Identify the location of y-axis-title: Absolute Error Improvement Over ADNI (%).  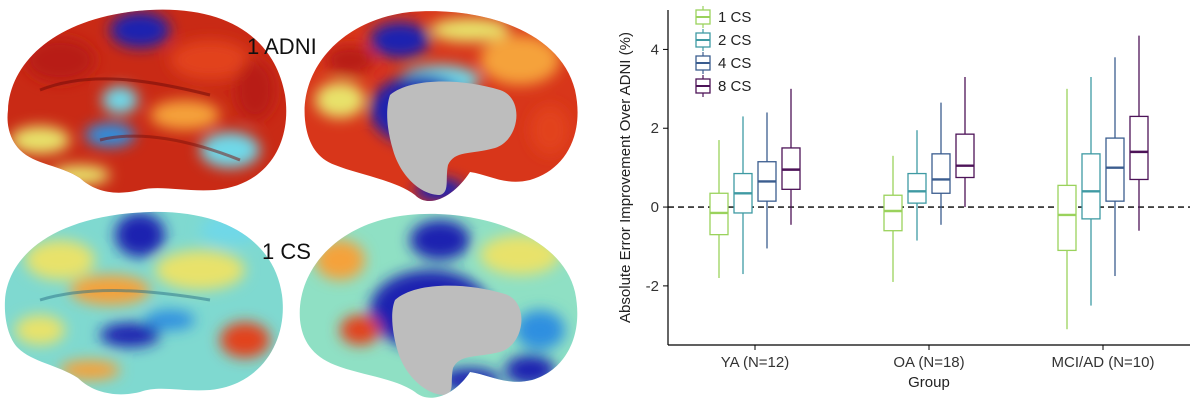
(625, 177).